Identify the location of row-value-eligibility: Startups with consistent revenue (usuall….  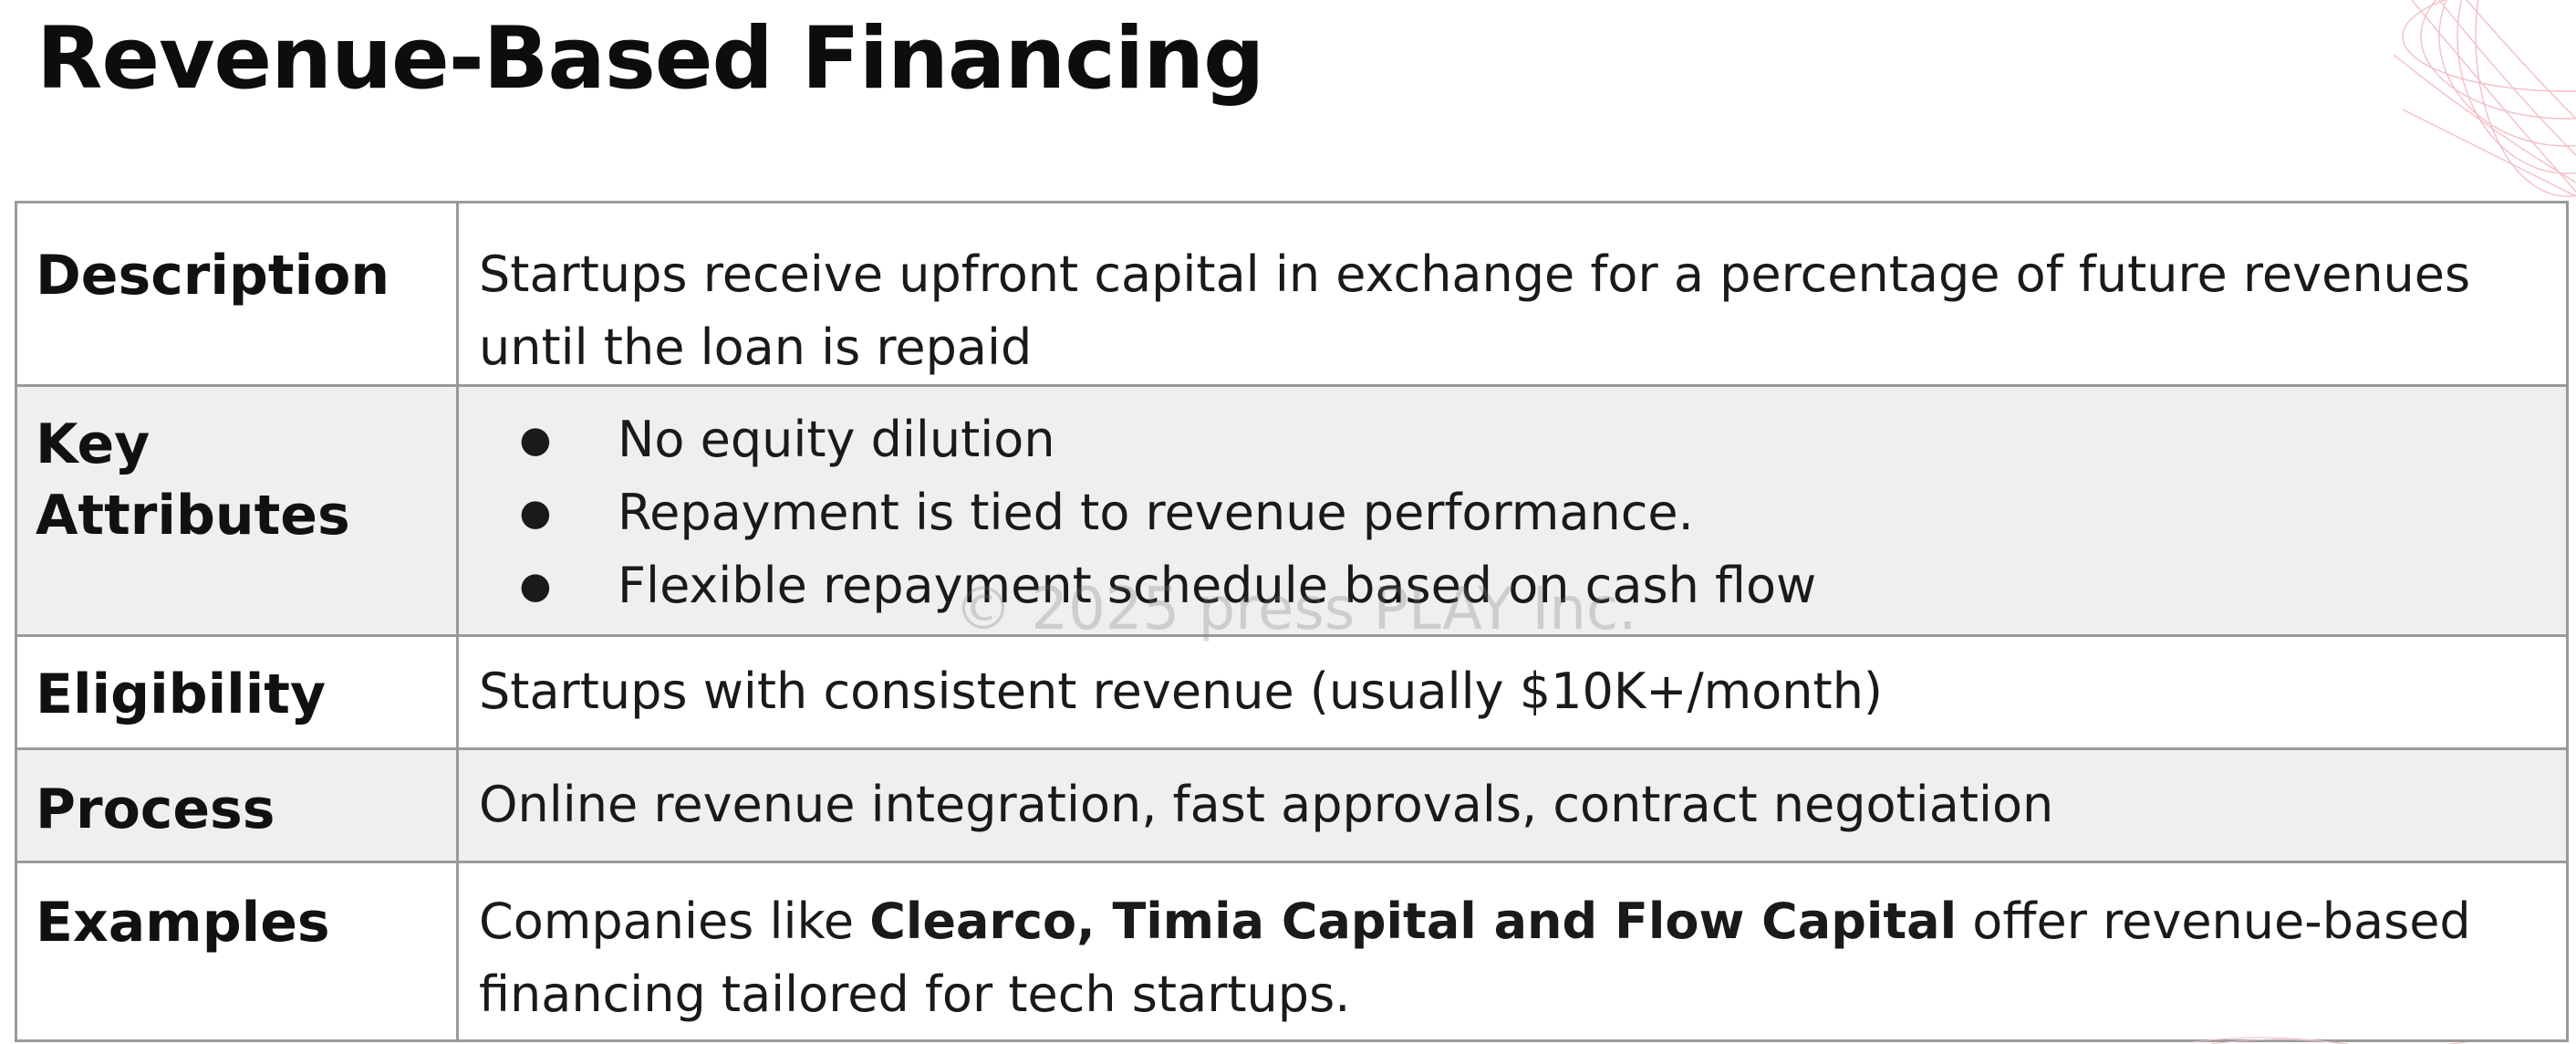
(1512, 692).